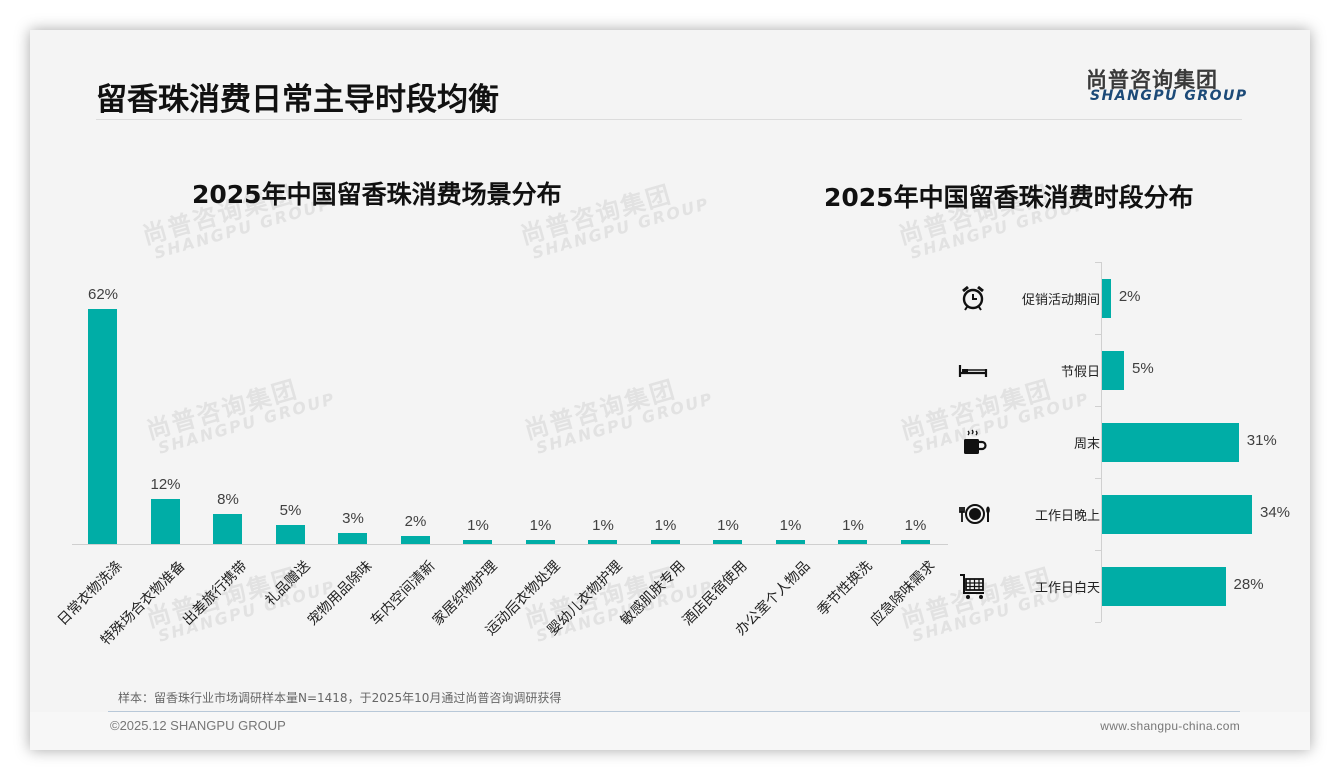  What do you see at coordinates (402, 593) in the screenshot?
I see `category-label: 车内空间清新` at bounding box center [402, 593].